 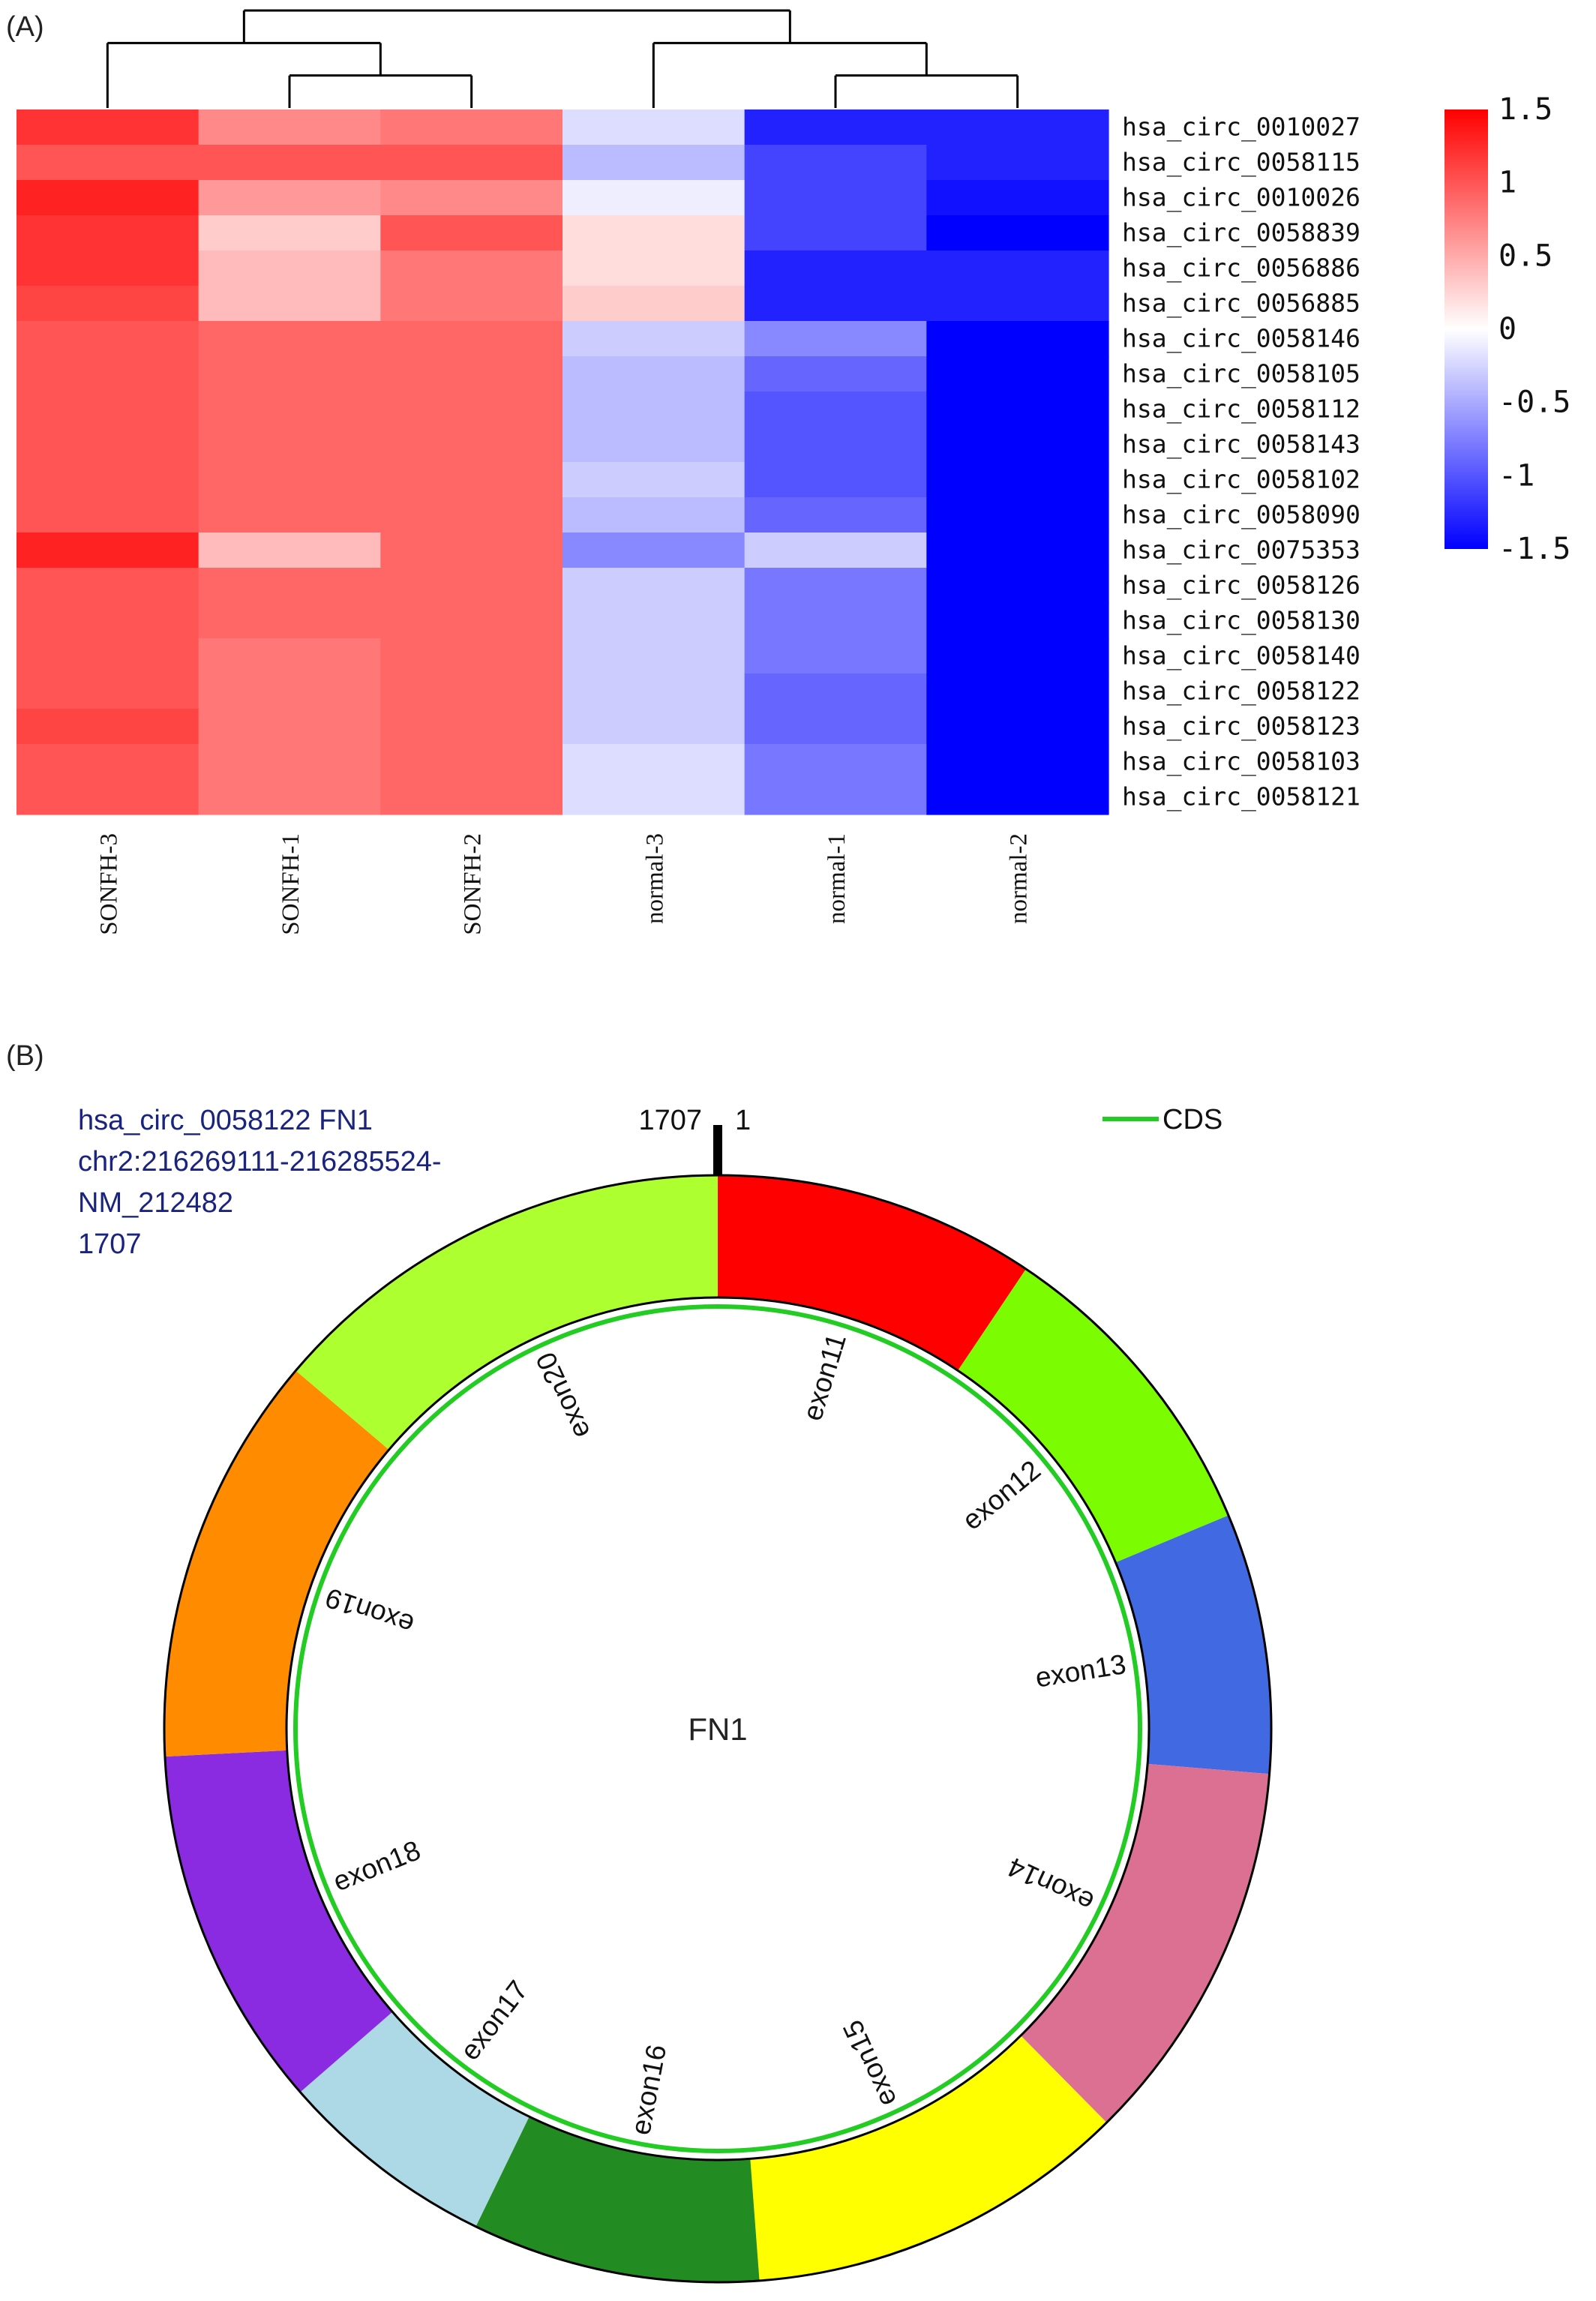 What do you see at coordinates (1241, 198) in the screenshot?
I see `row-label: hsa_circ_0010026` at bounding box center [1241, 198].